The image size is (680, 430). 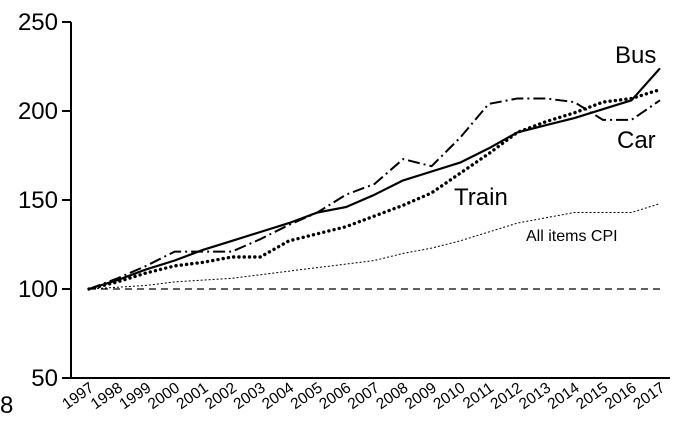 I want to click on train-label: Train, so click(x=481, y=197).